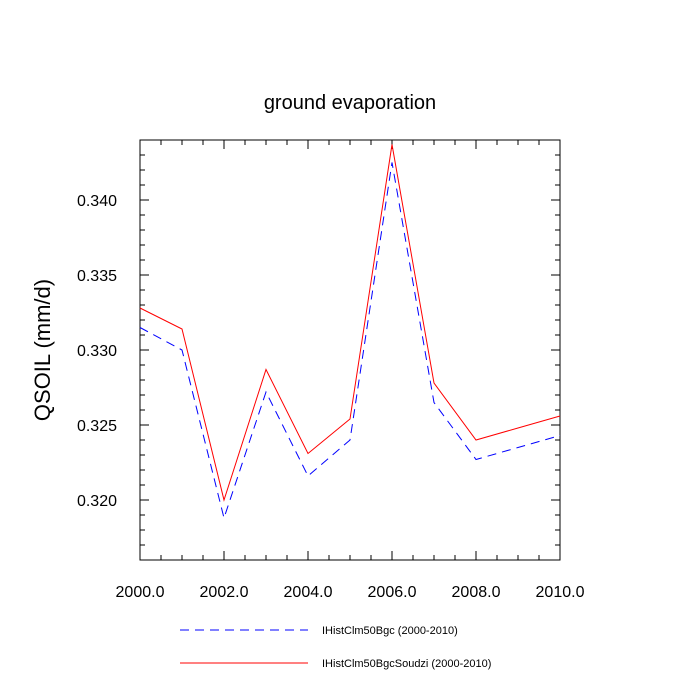 This screenshot has height=700, width=700. I want to click on y-tick-label: 0.325, so click(97, 426).